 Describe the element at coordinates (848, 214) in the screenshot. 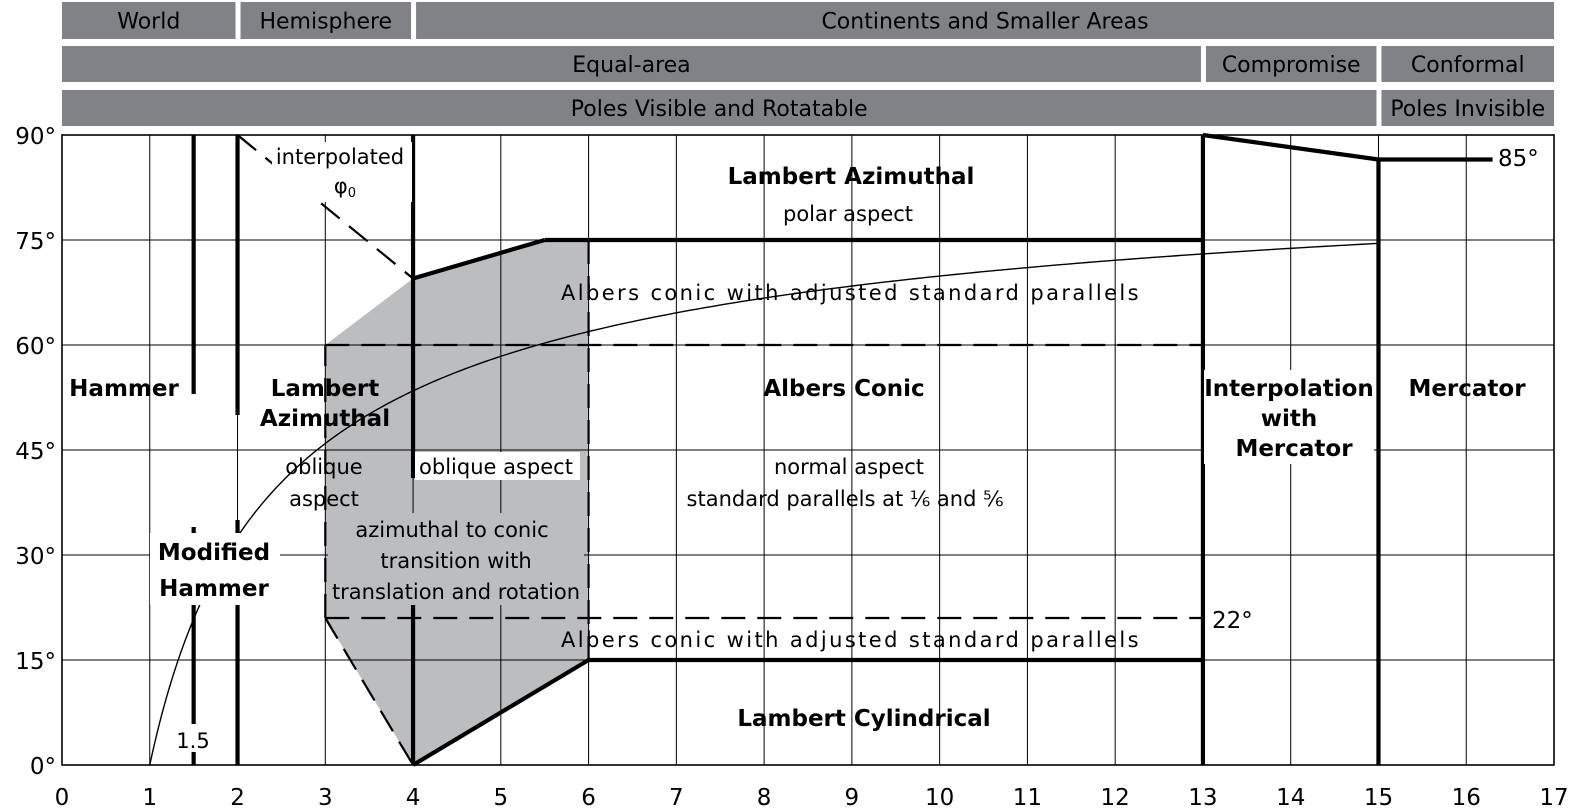

I see `label-polar-aspect: polar aspect` at that location.